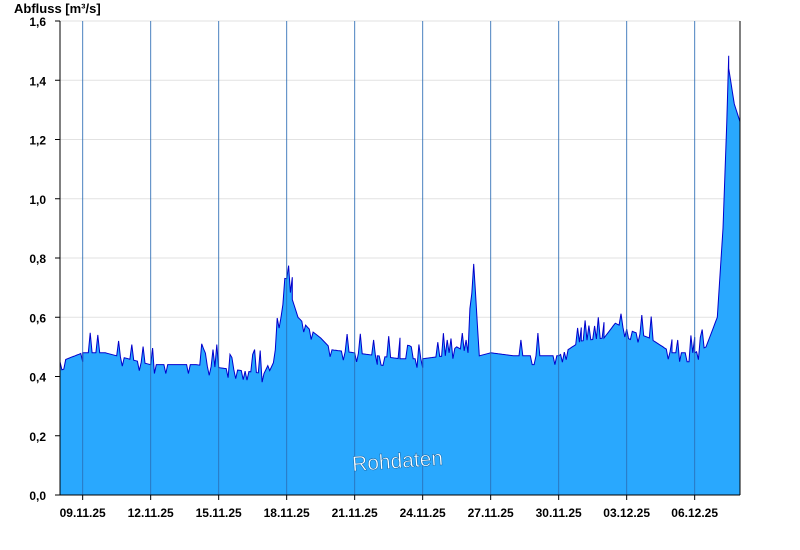  What do you see at coordinates (694, 513) in the screenshot?
I see `x-tick-label: 06.12.25` at bounding box center [694, 513].